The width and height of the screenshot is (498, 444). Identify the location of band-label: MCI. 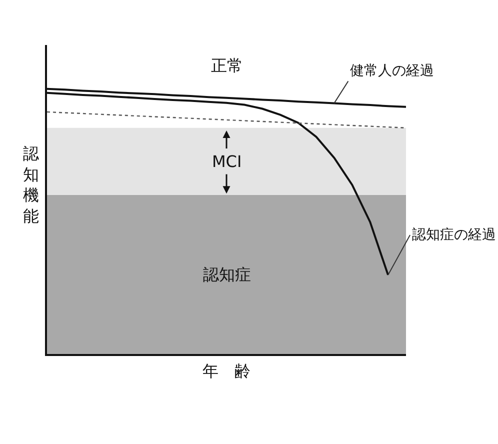
(227, 161).